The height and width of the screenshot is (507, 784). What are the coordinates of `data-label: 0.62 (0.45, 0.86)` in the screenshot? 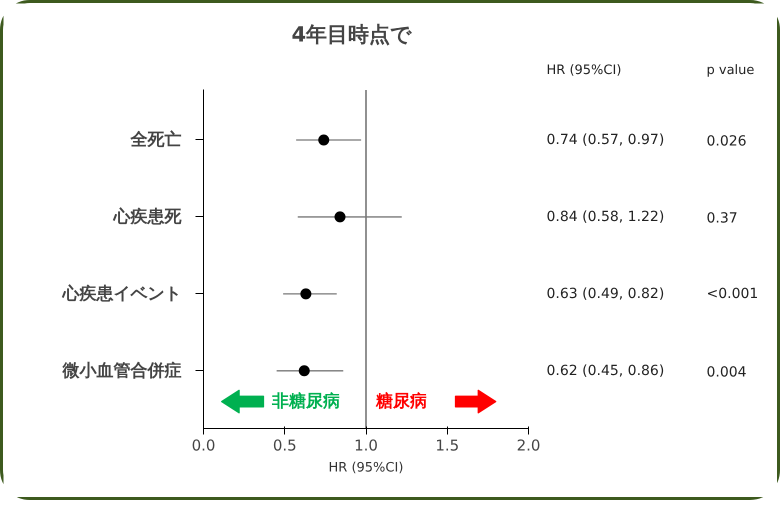 It's located at (605, 370).